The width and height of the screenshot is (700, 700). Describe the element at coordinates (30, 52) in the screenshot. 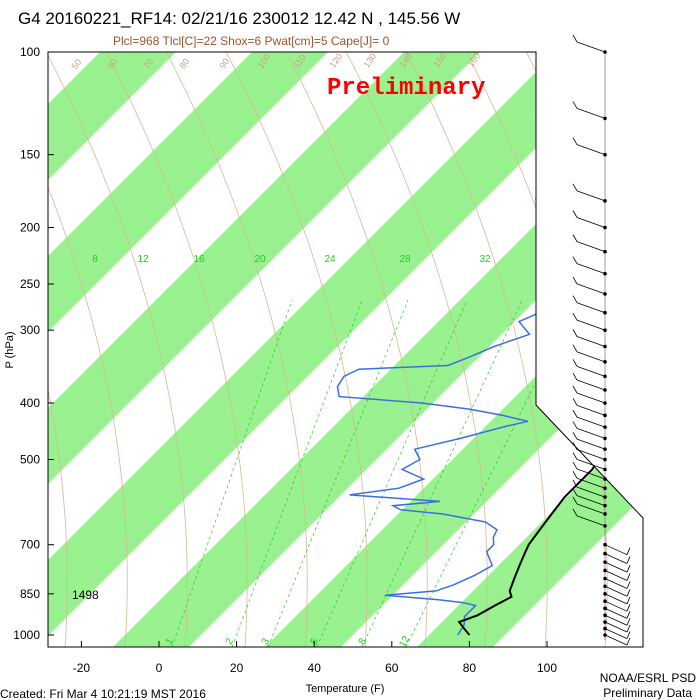

I see `y-tick-label: 100` at that location.